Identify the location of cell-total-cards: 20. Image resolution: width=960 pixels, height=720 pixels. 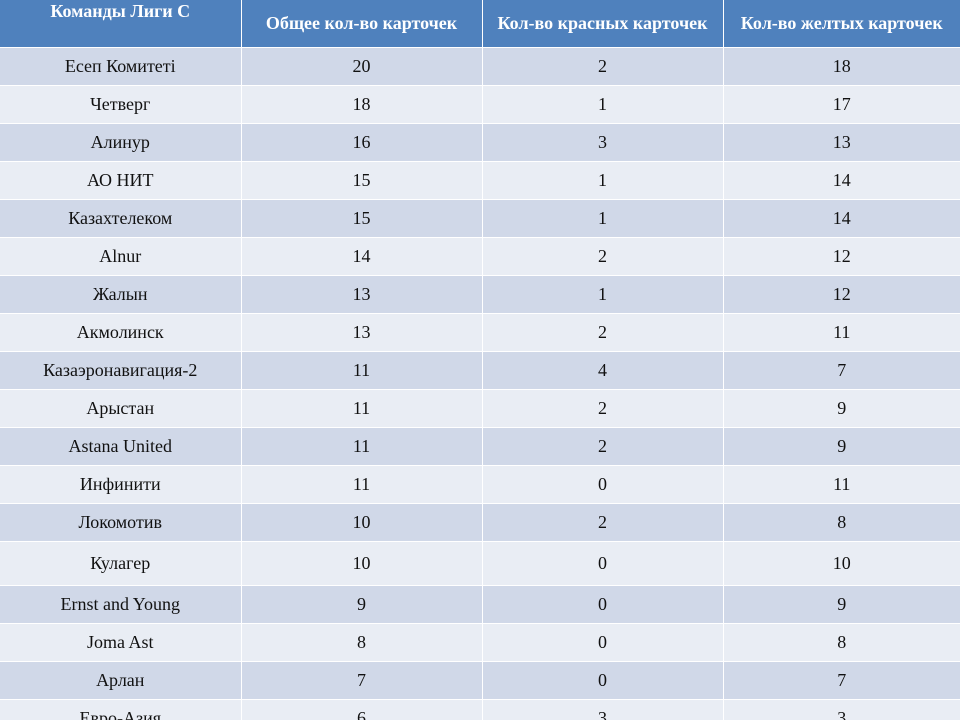
(361, 66).